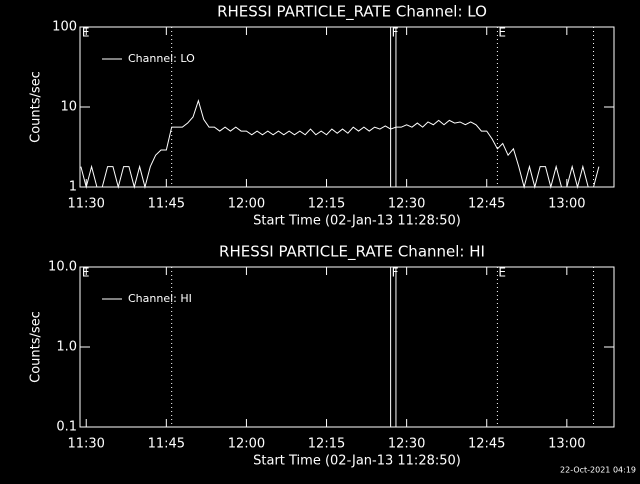 This screenshot has height=484, width=640. I want to click on chart-title: RHESSI PARTICLE_RATE Channel: HI, so click(352, 252).